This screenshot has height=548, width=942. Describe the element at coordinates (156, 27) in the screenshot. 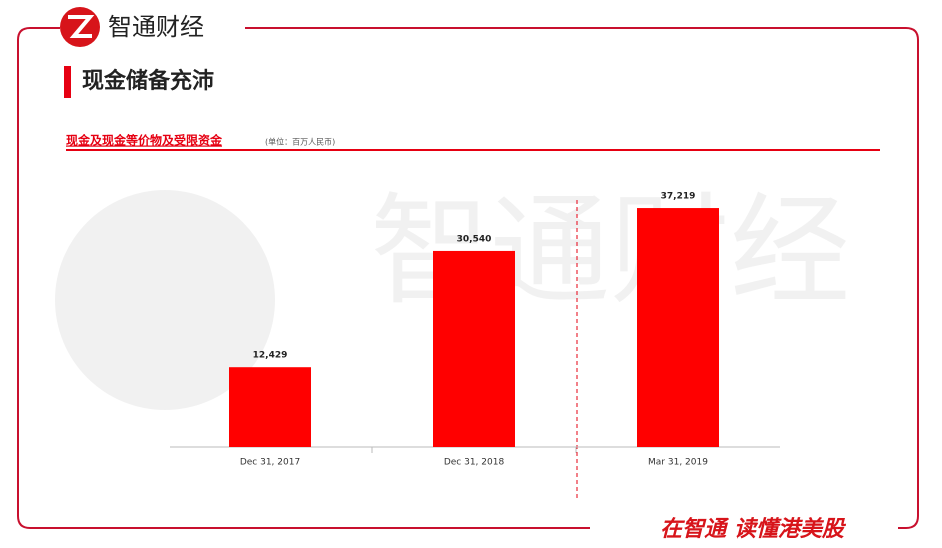

I see `brand: 智通财经` at that location.